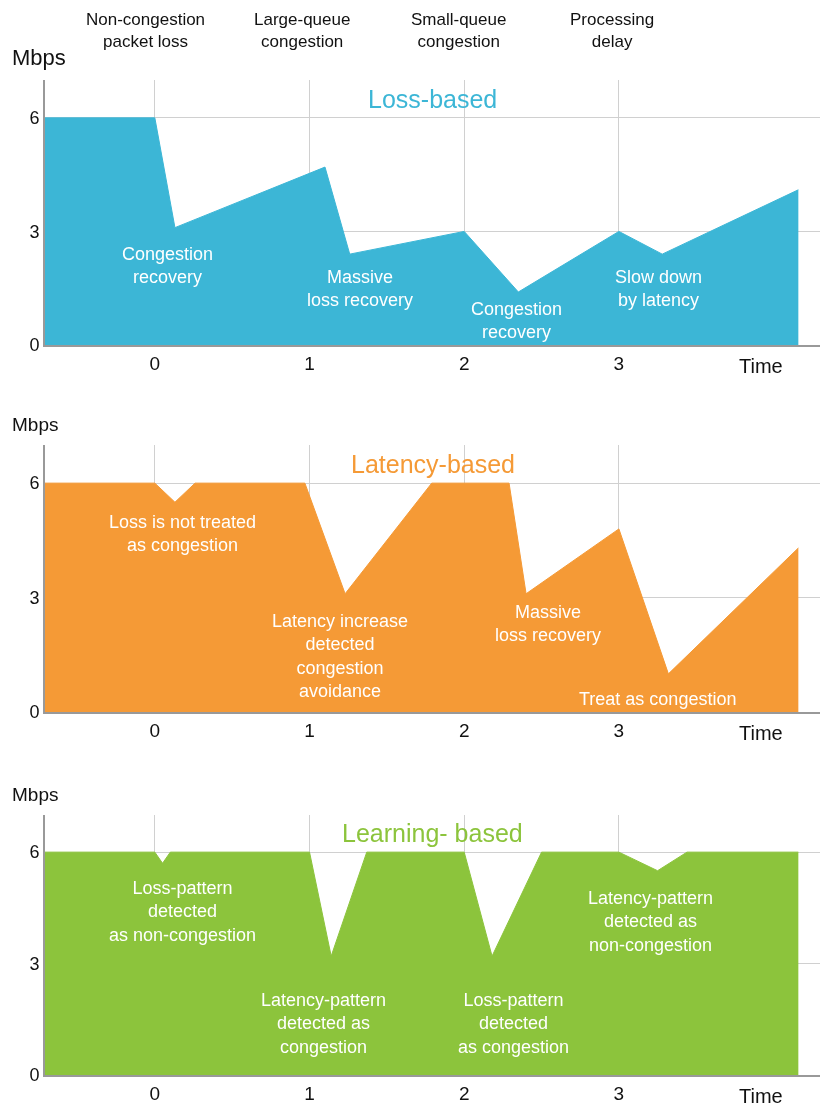 This screenshot has height=1110, width=825. I want to click on annotation: Latency-pattern detected as congestion, so click(324, 1023).